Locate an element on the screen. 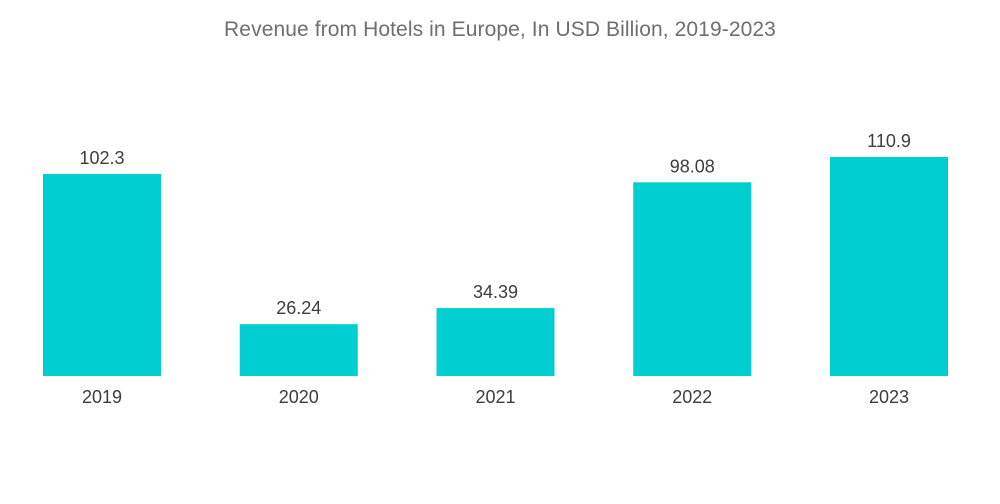  x-tick-label-2020: 2020 is located at coordinates (299, 397).